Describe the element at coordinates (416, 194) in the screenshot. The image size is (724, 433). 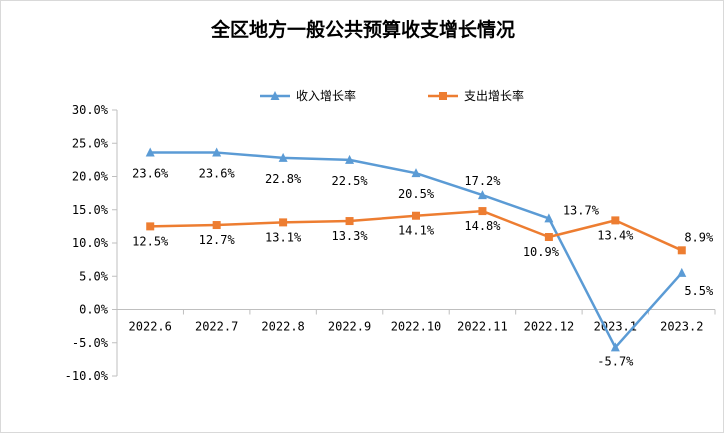
I see `data-label: 20.5%` at that location.